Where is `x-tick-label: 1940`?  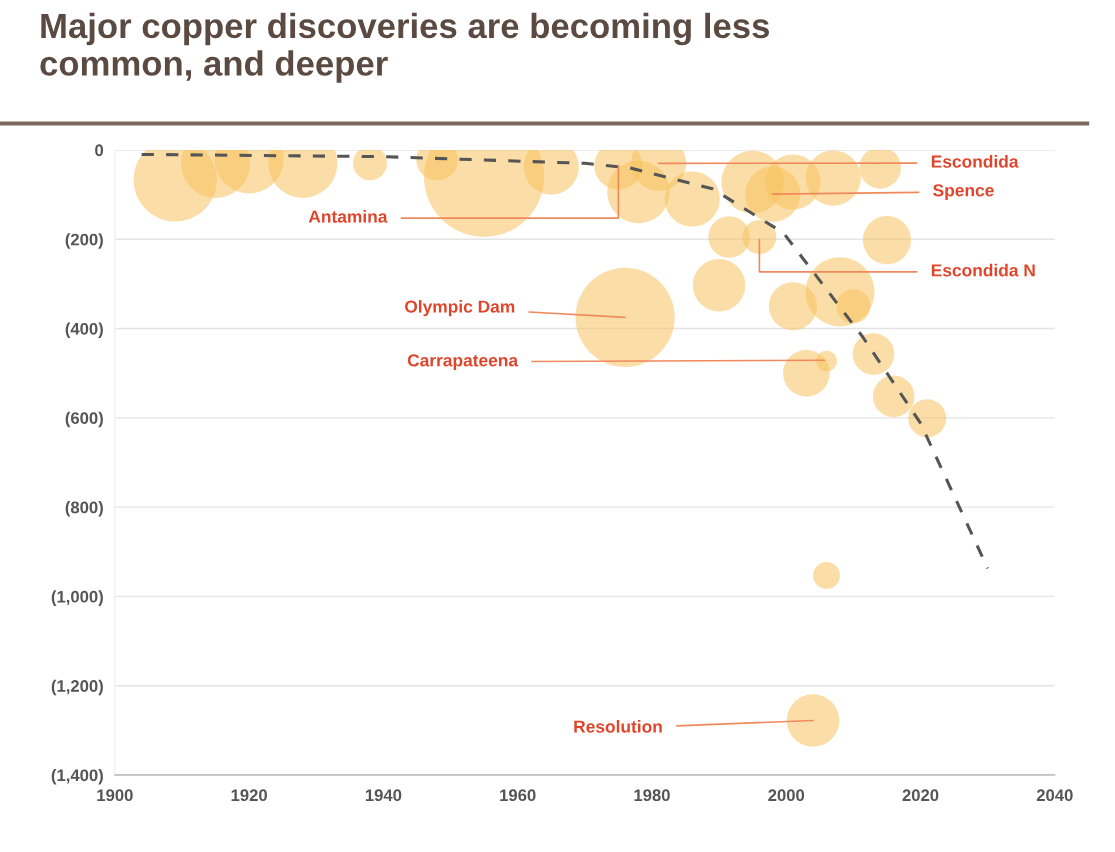 x-tick-label: 1940 is located at coordinates (383, 795).